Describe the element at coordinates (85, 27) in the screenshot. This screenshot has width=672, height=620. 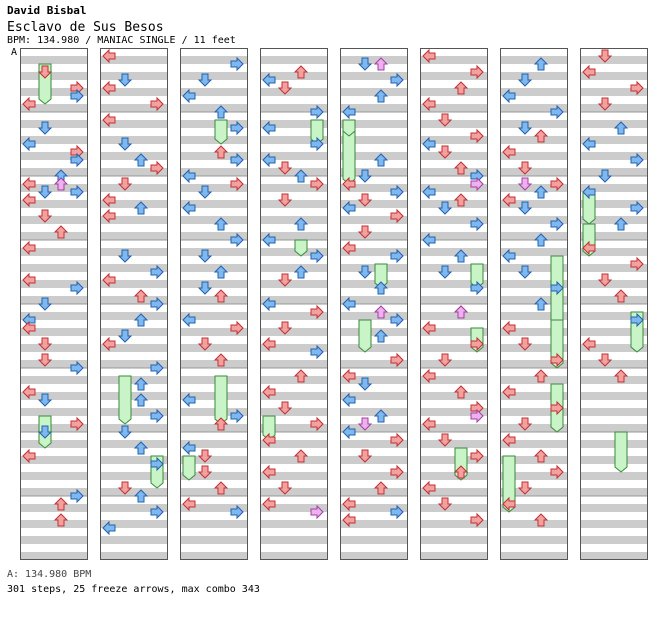
I see `song-title: Esclavo de Sus Besos` at that location.